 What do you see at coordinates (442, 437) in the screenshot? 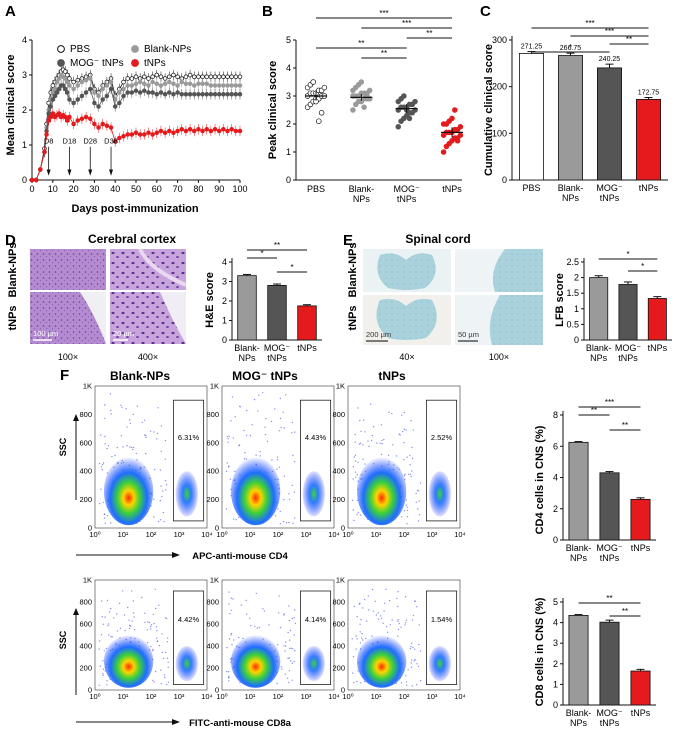
I see `facs-gate-percent: 2.52%` at bounding box center [442, 437].